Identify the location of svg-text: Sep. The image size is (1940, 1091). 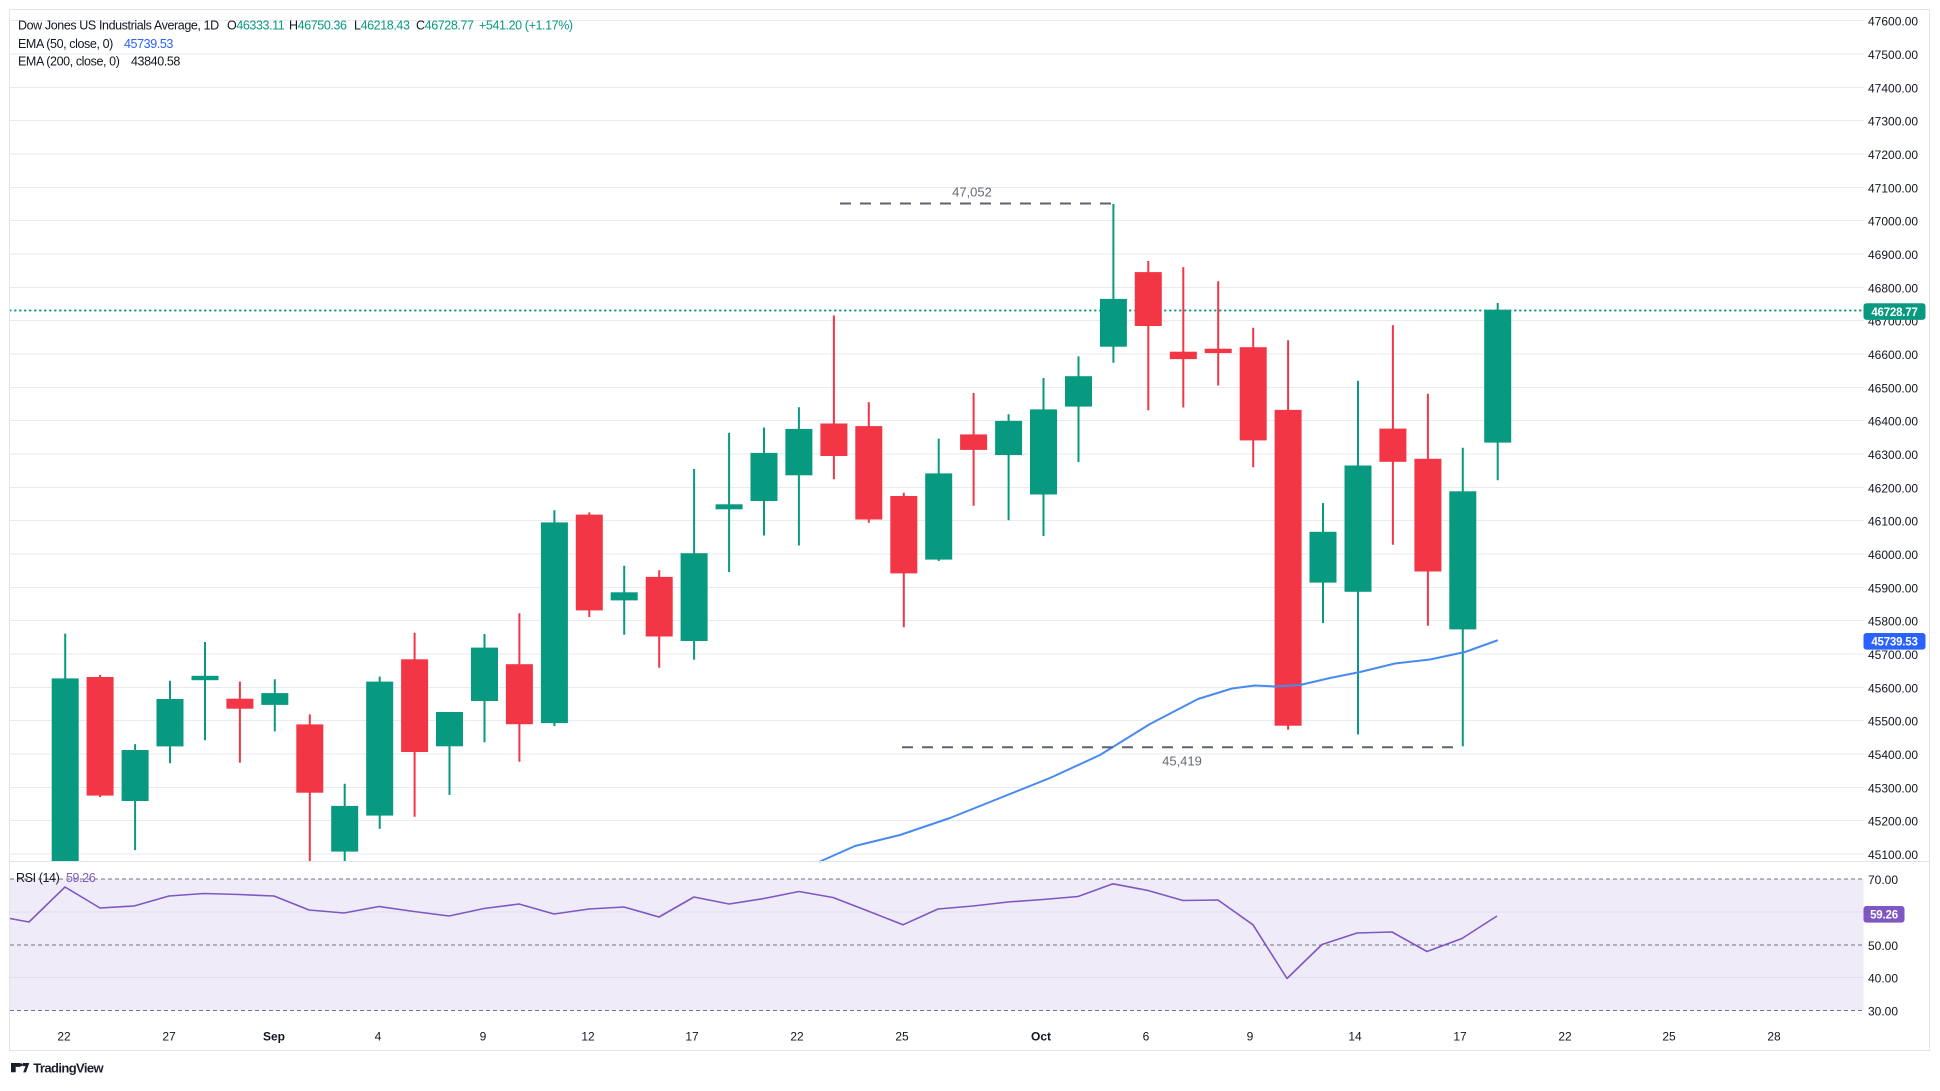
(274, 1037).